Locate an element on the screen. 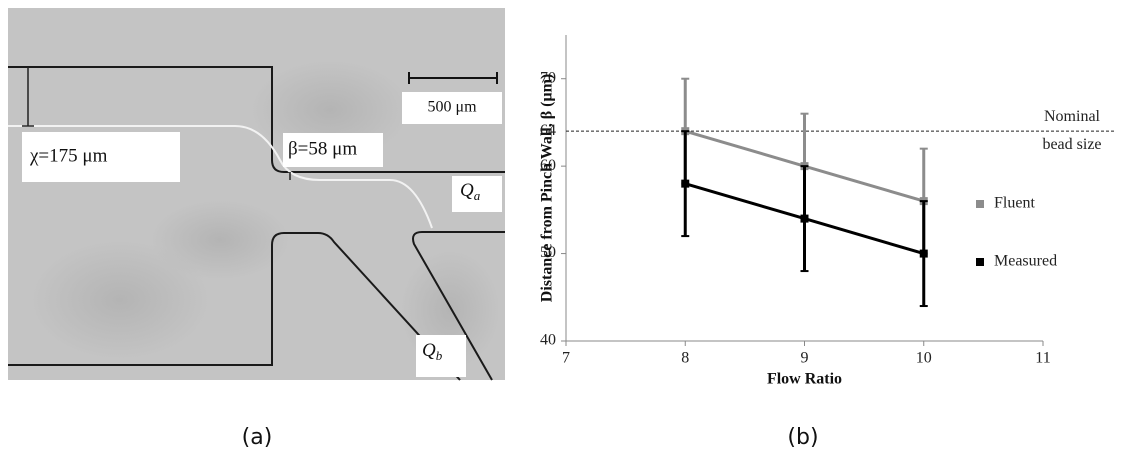  scale-label: 500 μm is located at coordinates (452, 107).